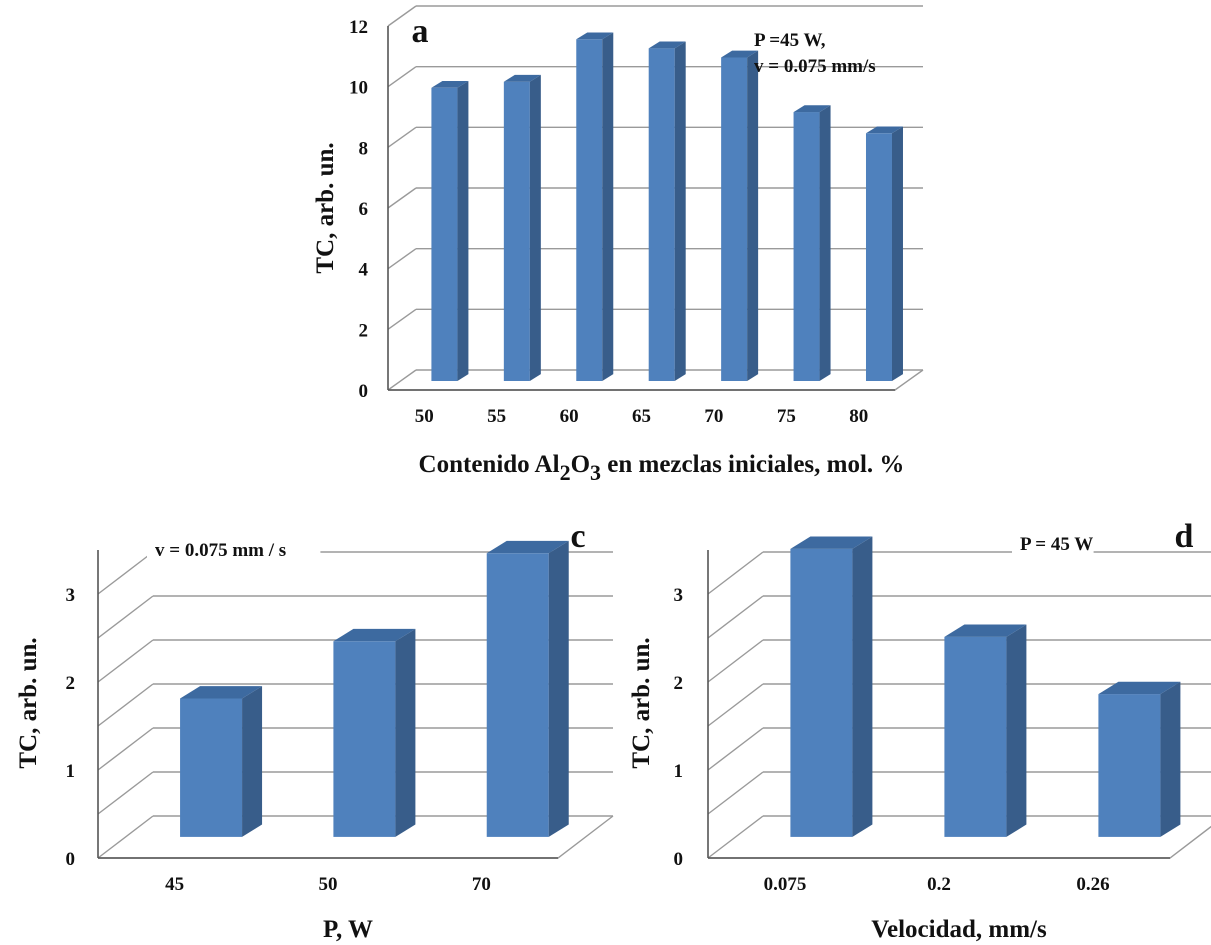  I want to click on x-axis-title-part: Contenido Al, so click(489, 464).